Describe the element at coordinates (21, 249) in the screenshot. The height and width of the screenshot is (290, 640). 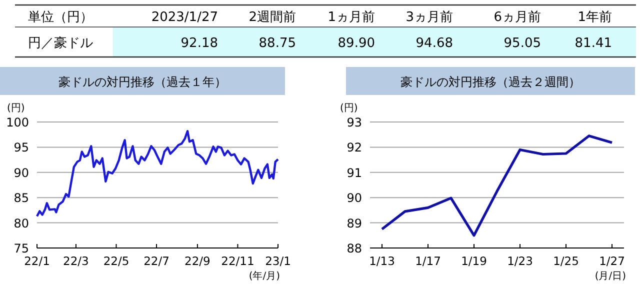
I see `y-tick-label: 75` at that location.